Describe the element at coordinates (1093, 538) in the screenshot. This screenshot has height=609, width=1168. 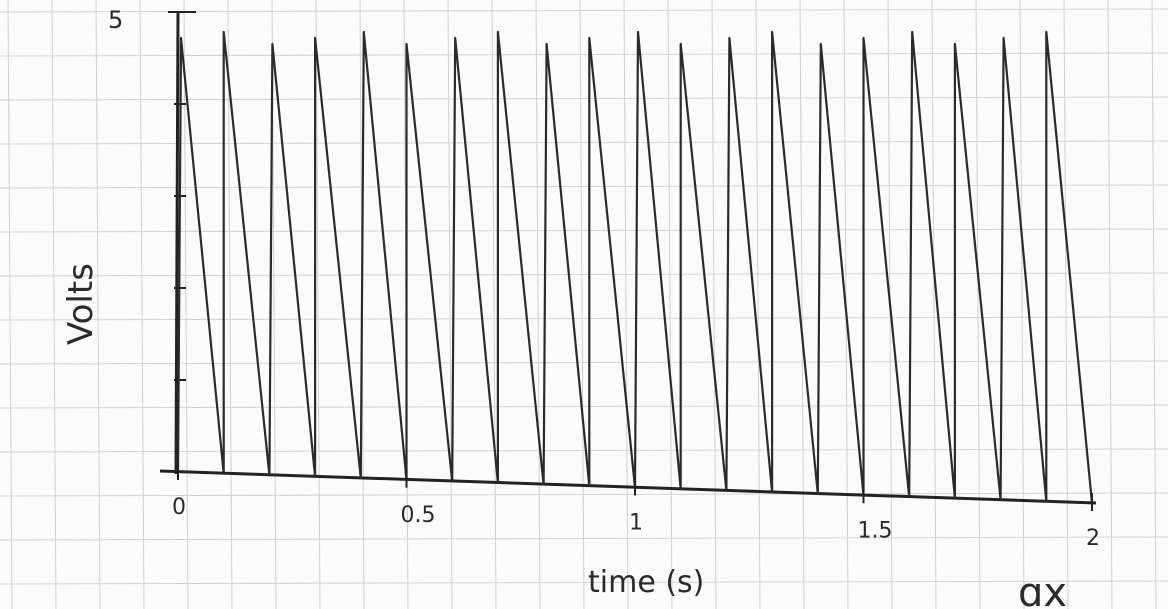
I see `x-tick-label: 2` at that location.